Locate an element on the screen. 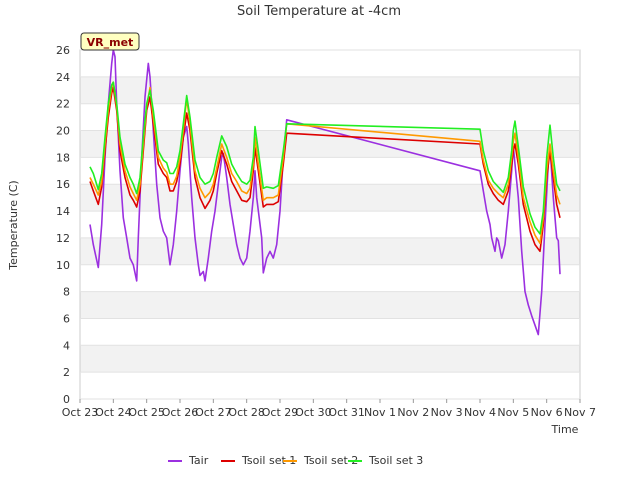 The image size is (640, 480). x-tick-label: Nov 6 is located at coordinates (547, 412).